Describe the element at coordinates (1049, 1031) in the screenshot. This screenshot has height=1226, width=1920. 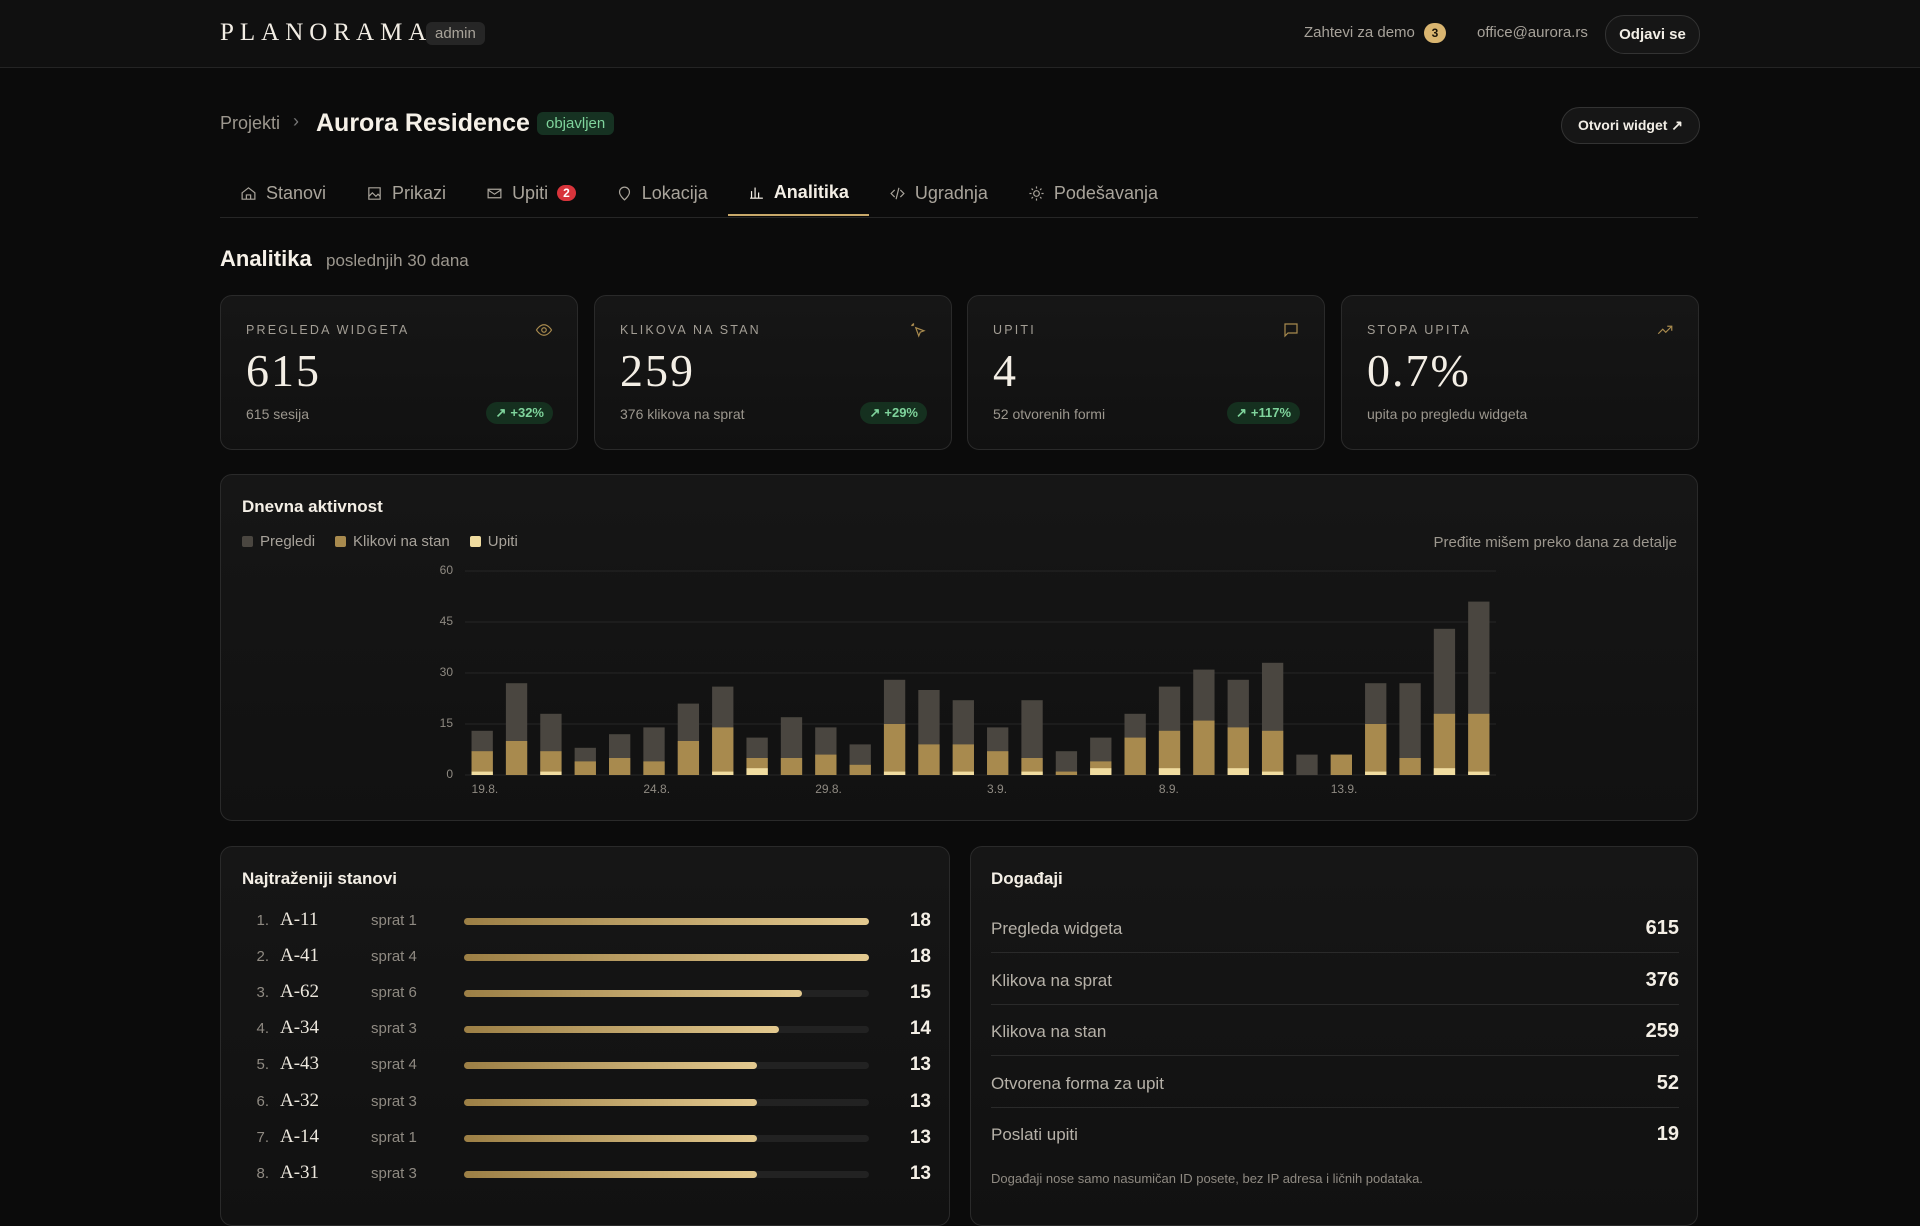
I see `event-label: Klikova na stan` at that location.